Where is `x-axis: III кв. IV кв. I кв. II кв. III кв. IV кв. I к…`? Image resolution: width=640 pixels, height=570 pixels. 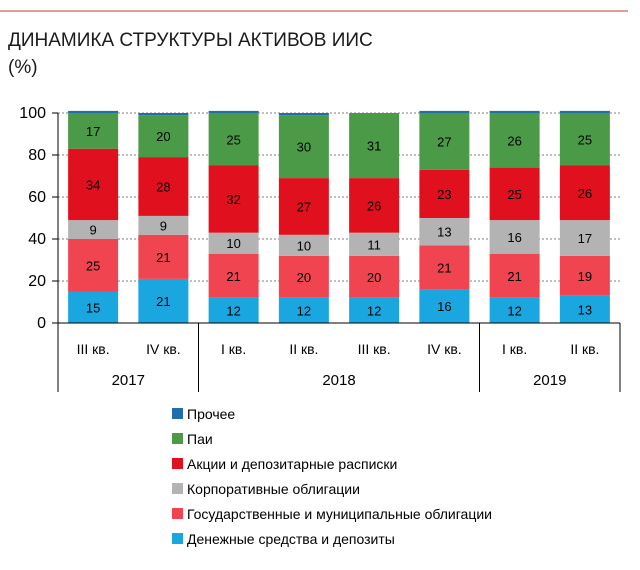
x-axis: III кв. IV кв. I кв. II кв. III кв. IV кв. I к… is located at coordinates (339, 357).